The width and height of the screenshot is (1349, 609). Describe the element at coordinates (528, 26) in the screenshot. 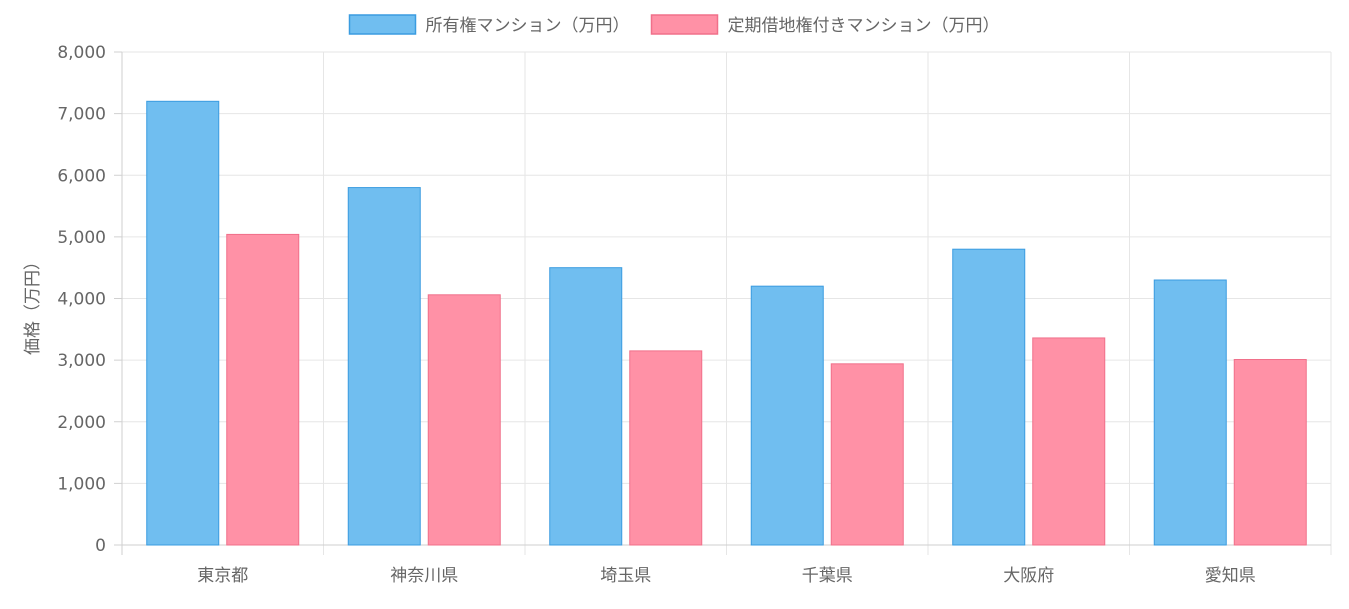

I see `legend-label: 所有権マンション（万円）` at that location.